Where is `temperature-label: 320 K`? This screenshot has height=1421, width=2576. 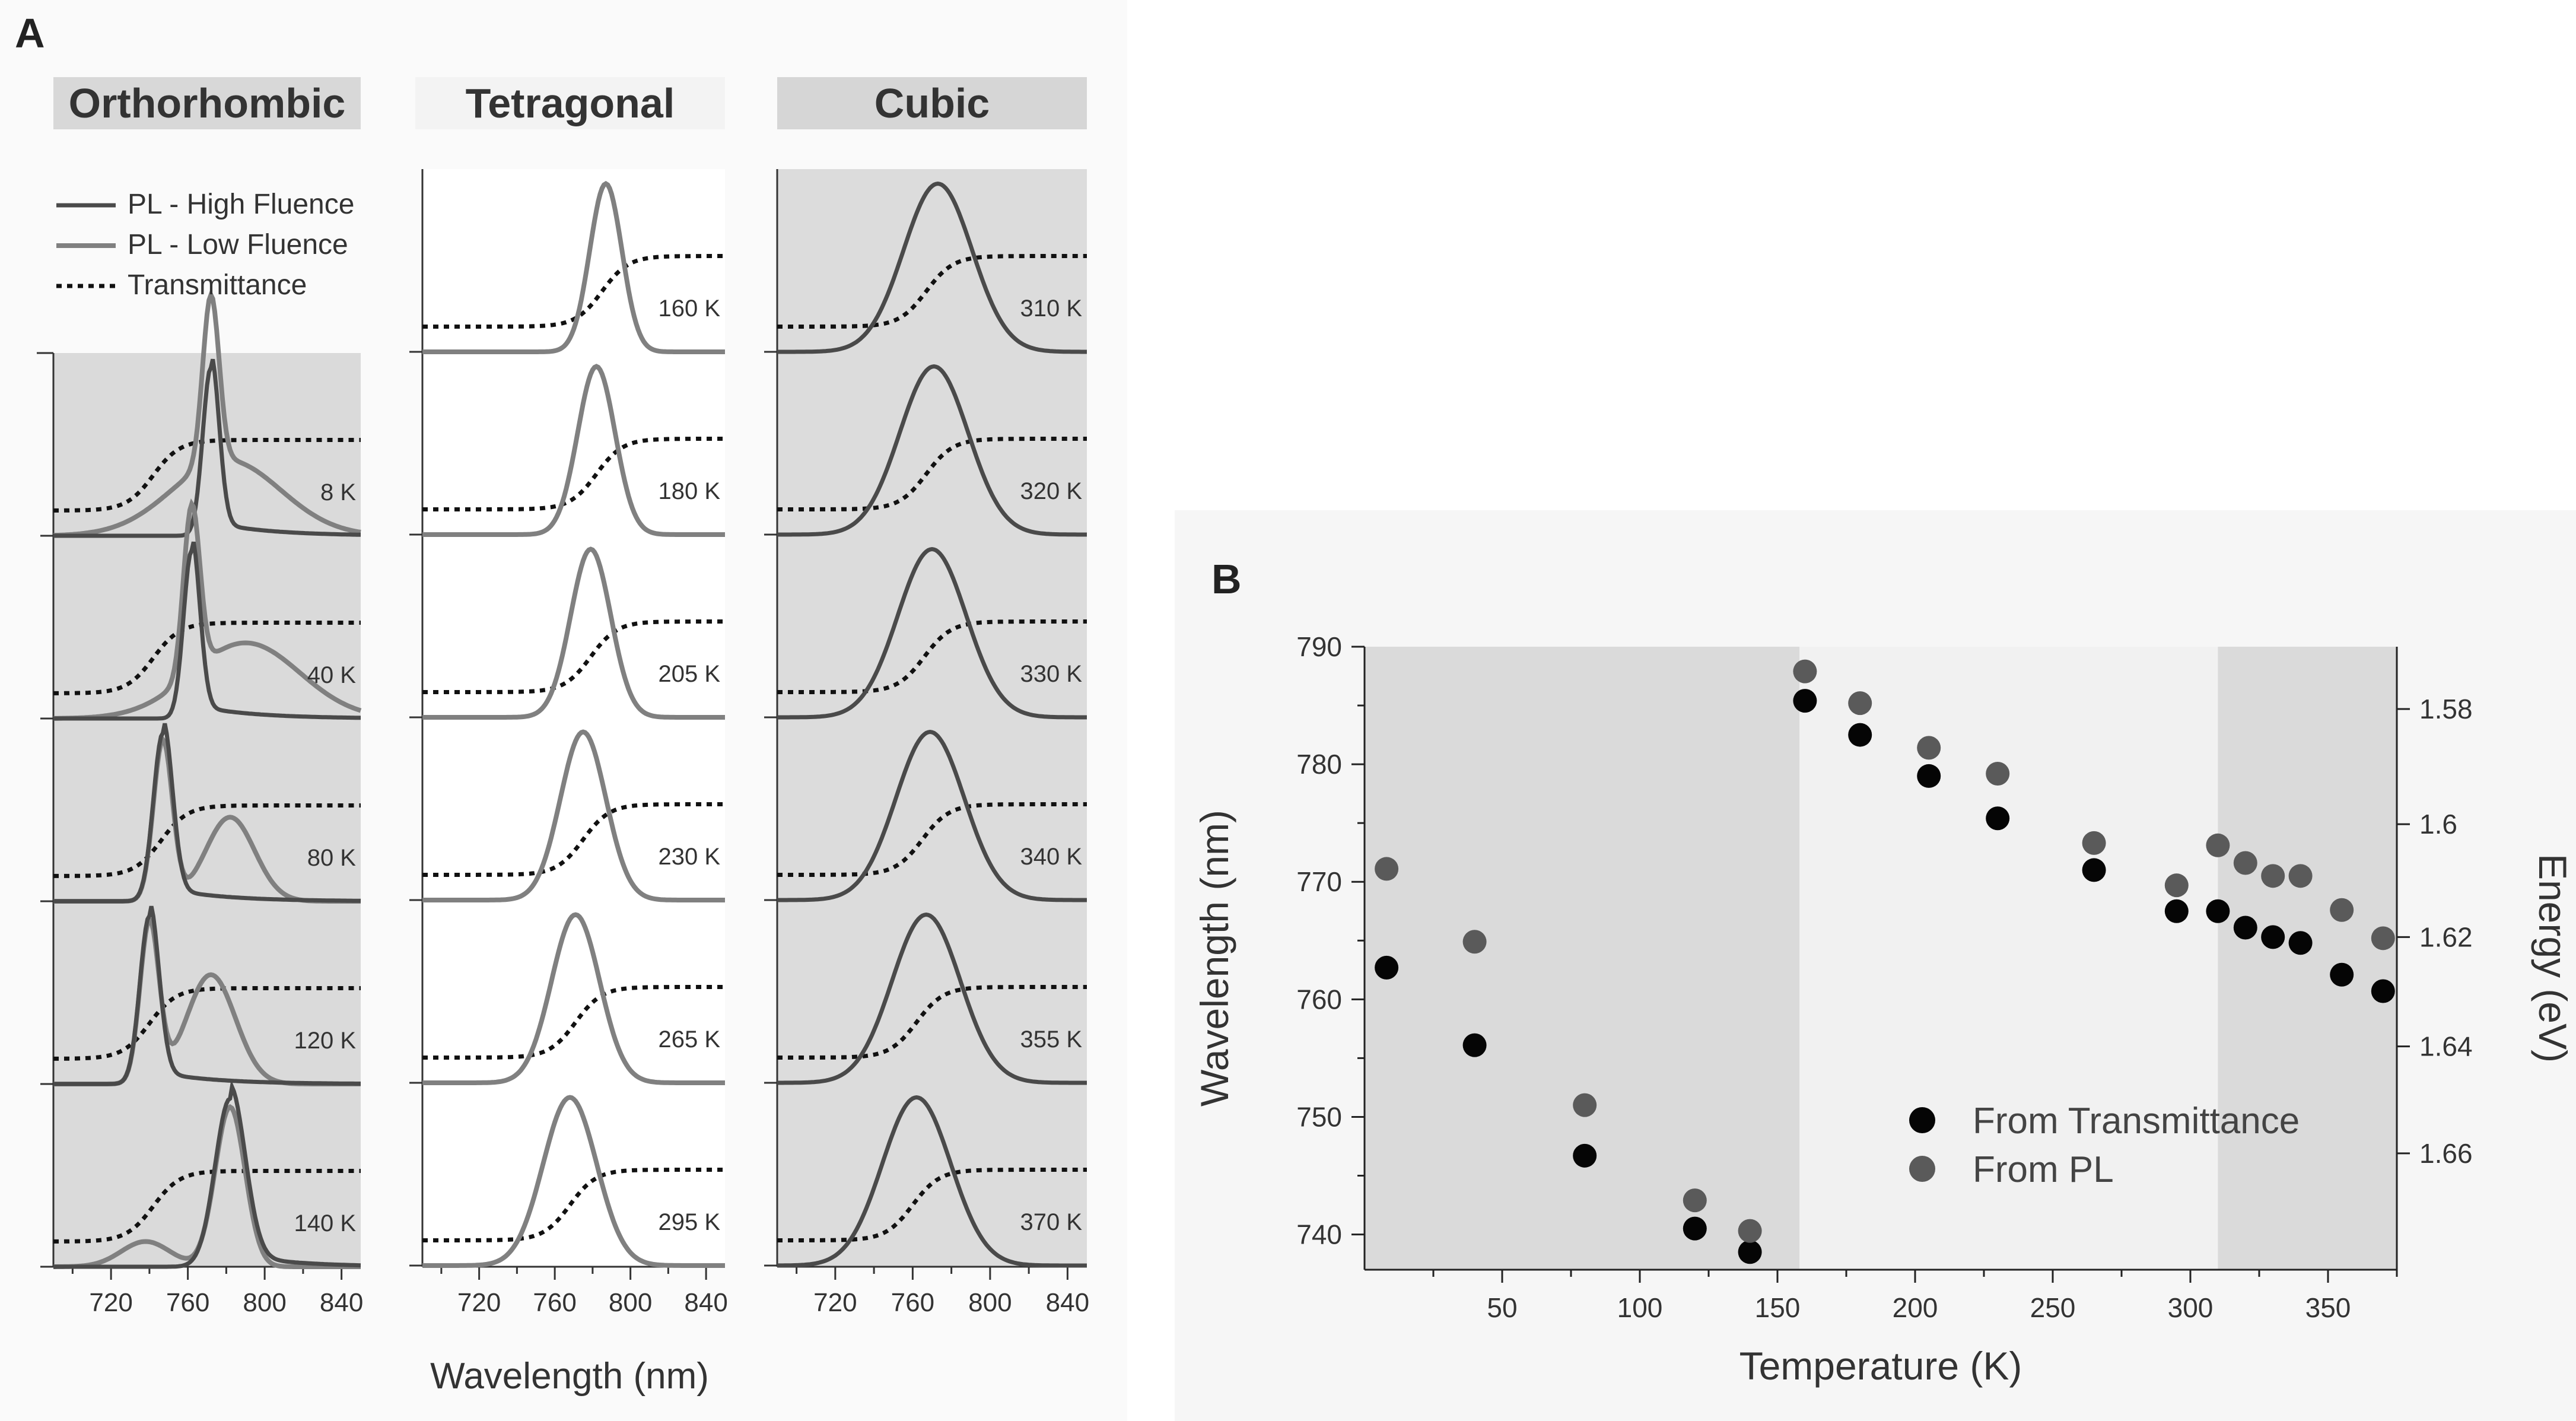 temperature-label: 320 K is located at coordinates (1051, 491).